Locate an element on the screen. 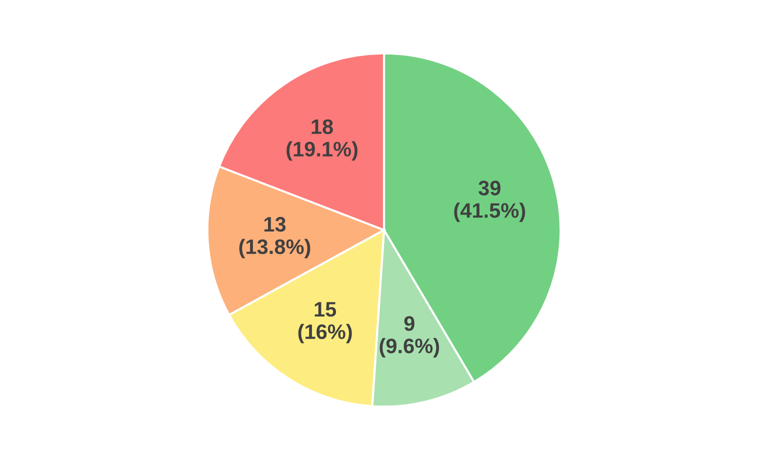  data-label: 15 (16%) is located at coordinates (325, 323).